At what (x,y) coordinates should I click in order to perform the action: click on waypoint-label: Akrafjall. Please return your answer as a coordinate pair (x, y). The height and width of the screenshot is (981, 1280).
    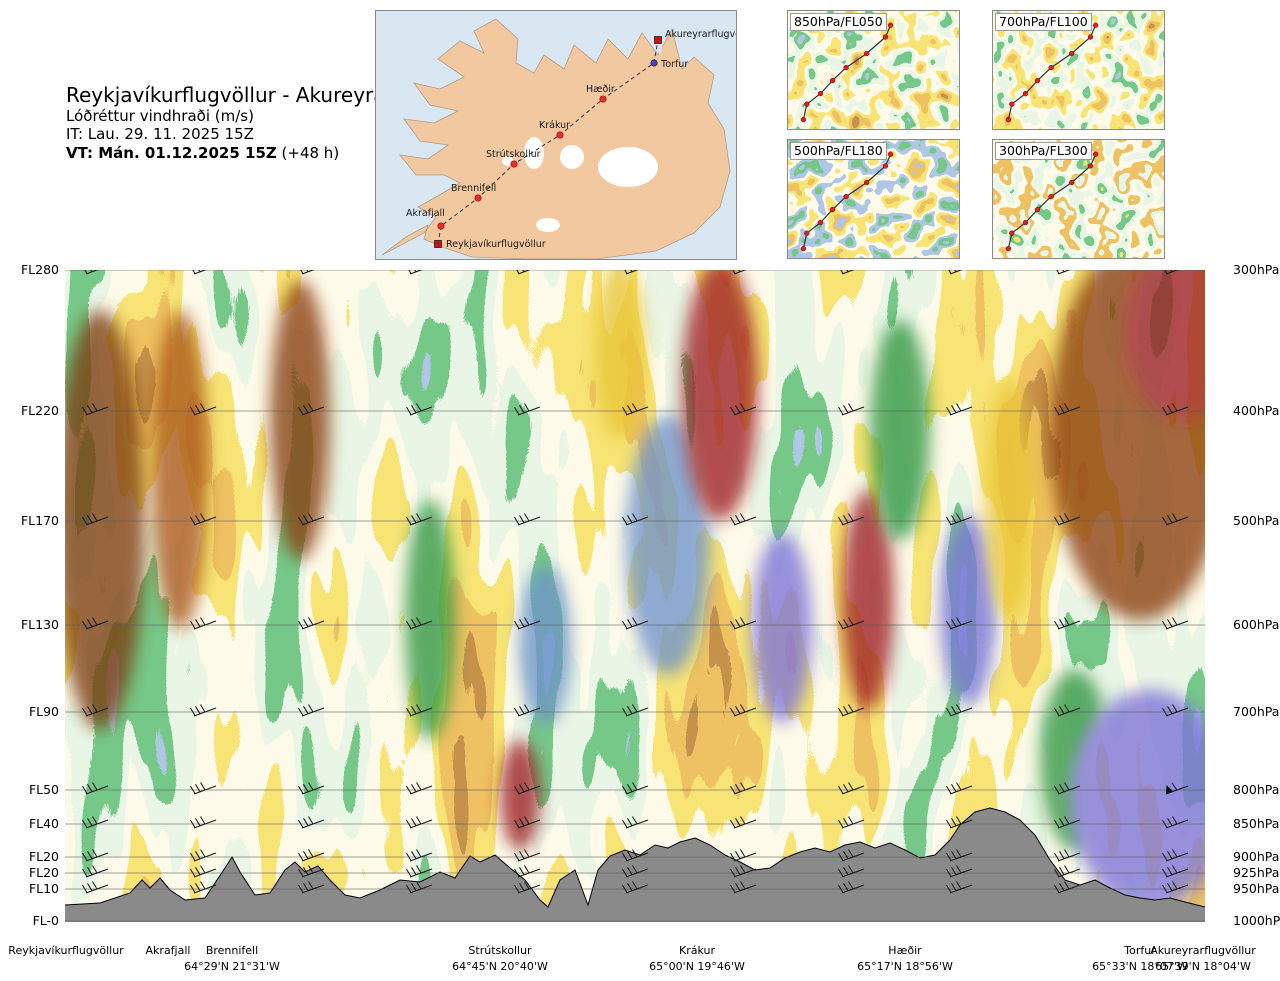
    Looking at the image, I should click on (425, 213).